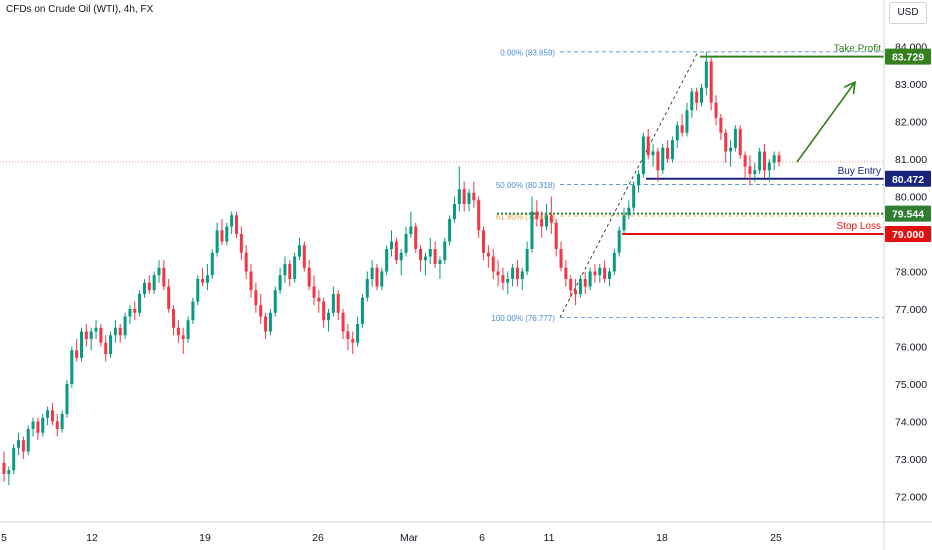  I want to click on time-tick-label: 11, so click(549, 538).